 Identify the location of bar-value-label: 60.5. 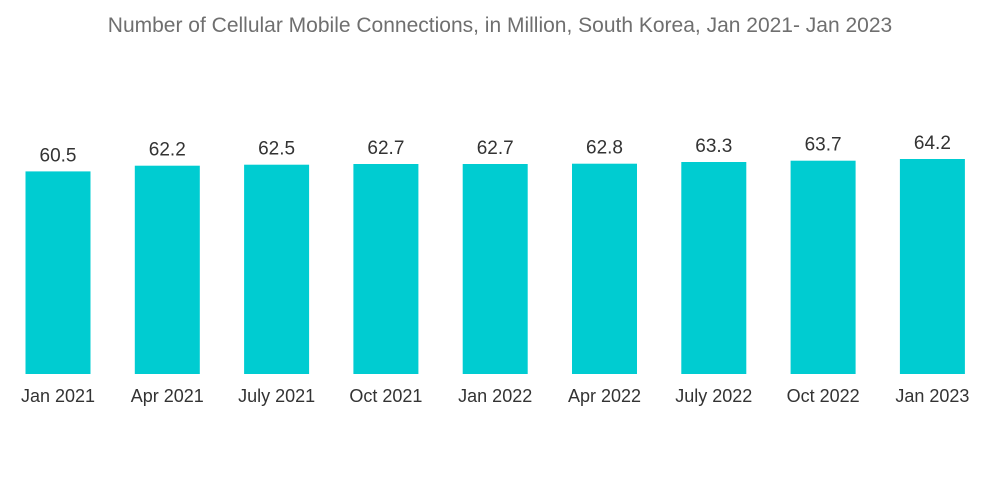
(58, 155).